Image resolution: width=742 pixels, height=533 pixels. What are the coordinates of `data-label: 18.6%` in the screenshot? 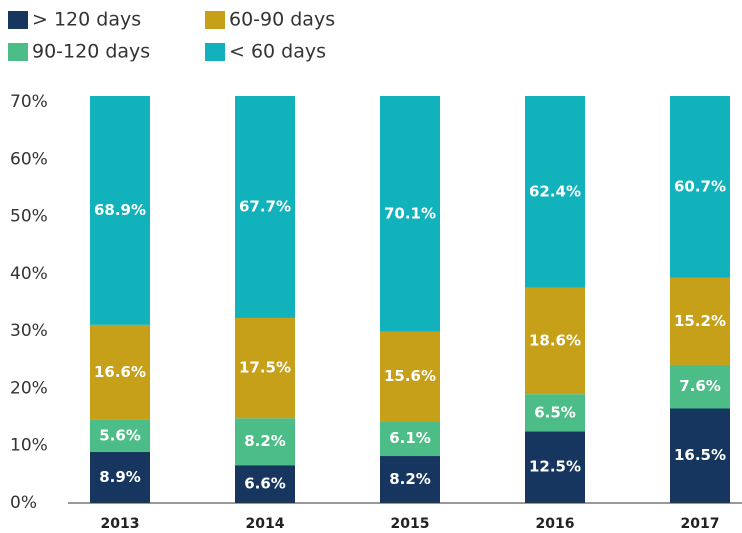 It's located at (555, 340).